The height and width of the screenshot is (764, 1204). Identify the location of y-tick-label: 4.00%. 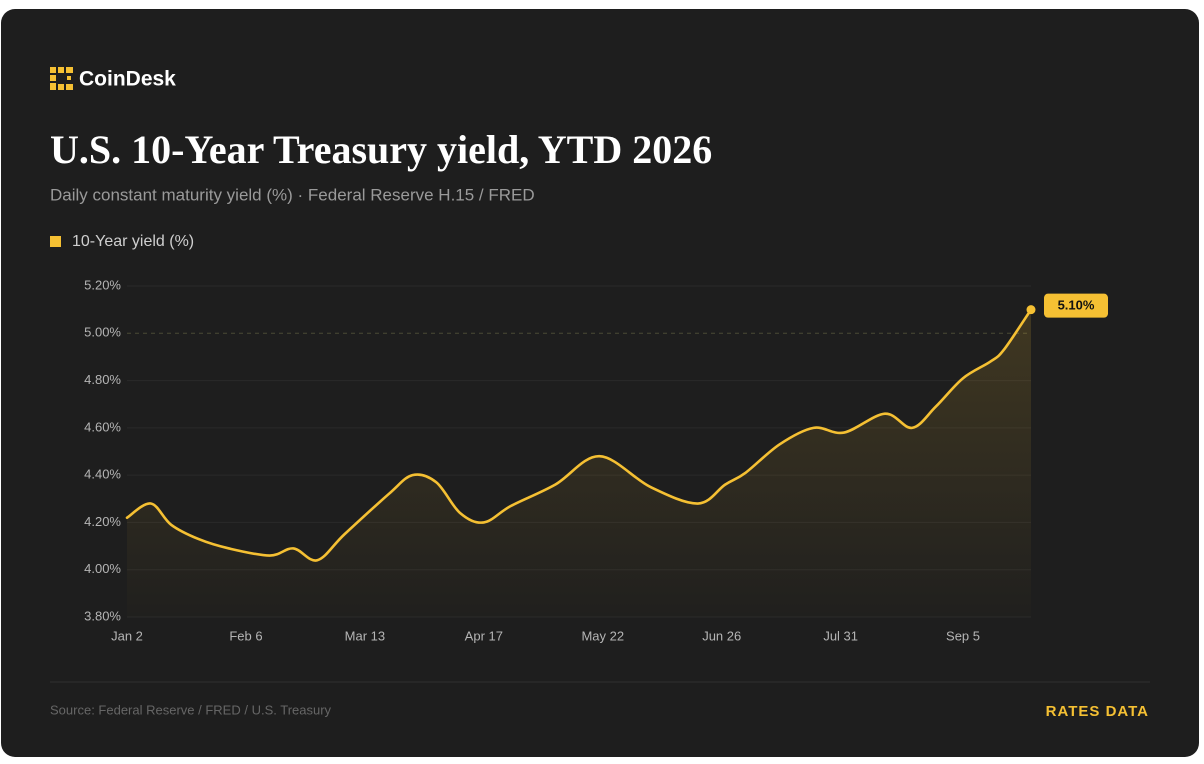
(102, 568).